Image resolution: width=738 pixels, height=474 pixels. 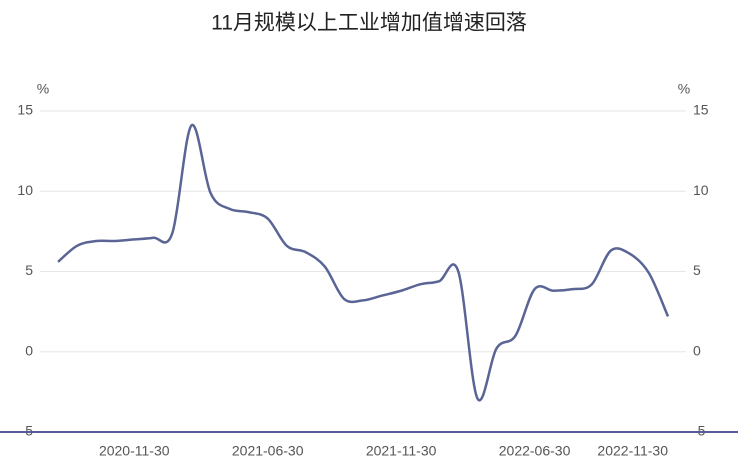 I want to click on y-tick-label: 15, so click(x=25, y=110).